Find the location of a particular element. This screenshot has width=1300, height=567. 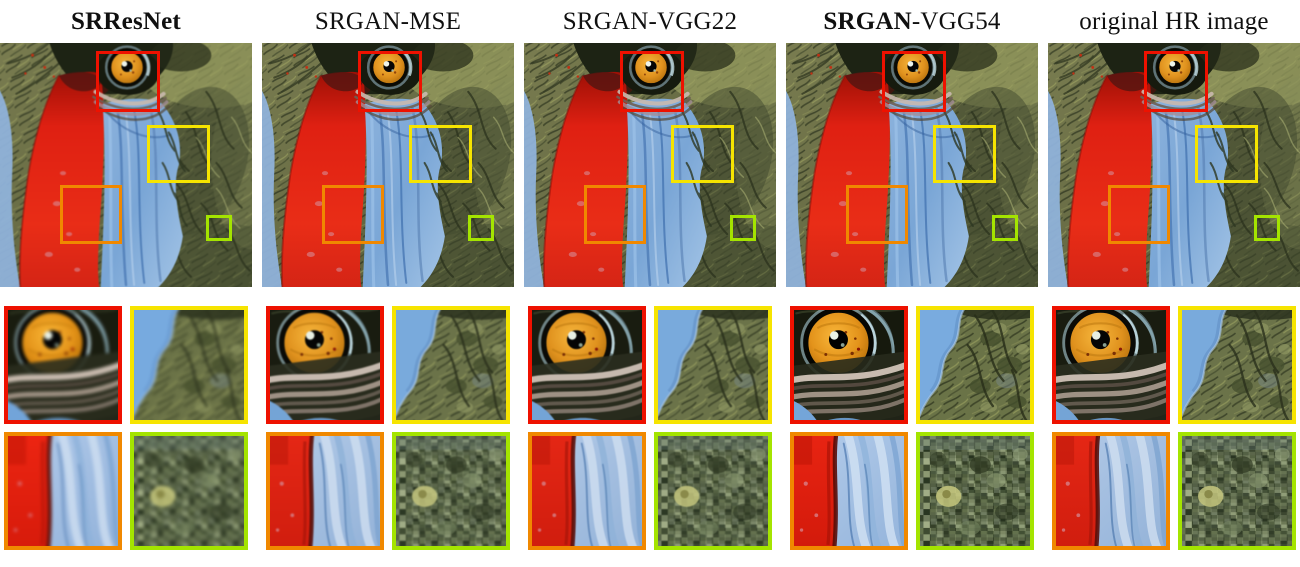

method-label-regular: -VGG54 is located at coordinates (956, 21).